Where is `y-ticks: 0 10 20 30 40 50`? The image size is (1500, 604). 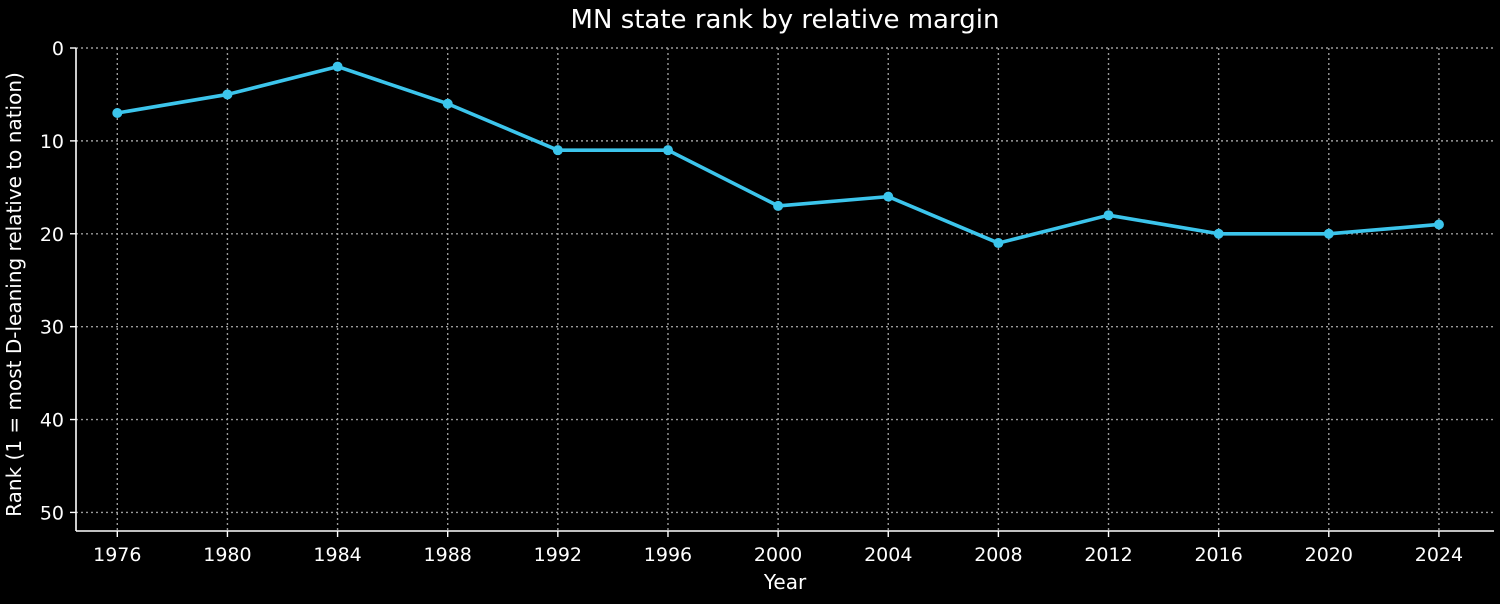
y-ticks: 0 10 20 30 40 50 is located at coordinates (58, 281).